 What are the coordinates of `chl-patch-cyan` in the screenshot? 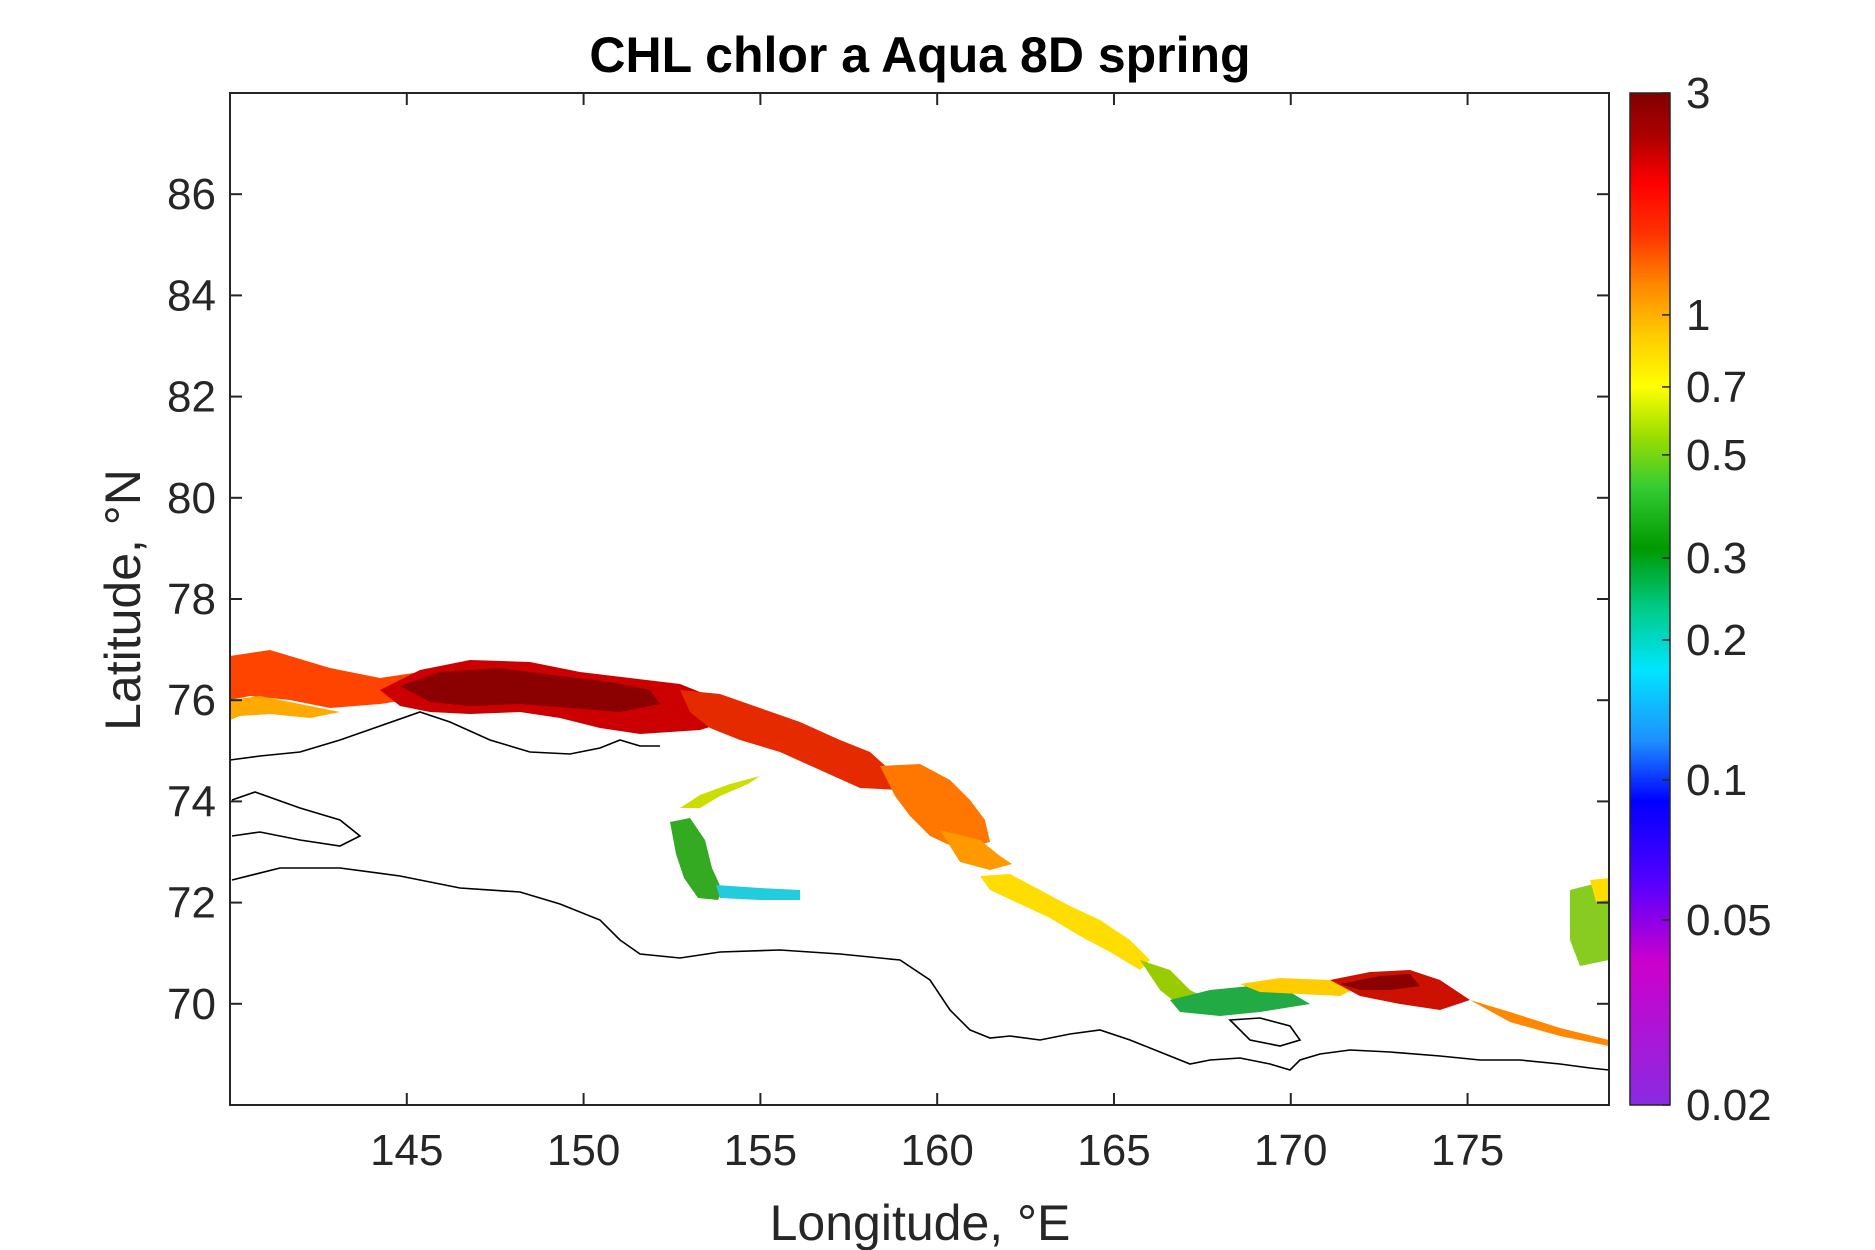 It's located at (758, 892).